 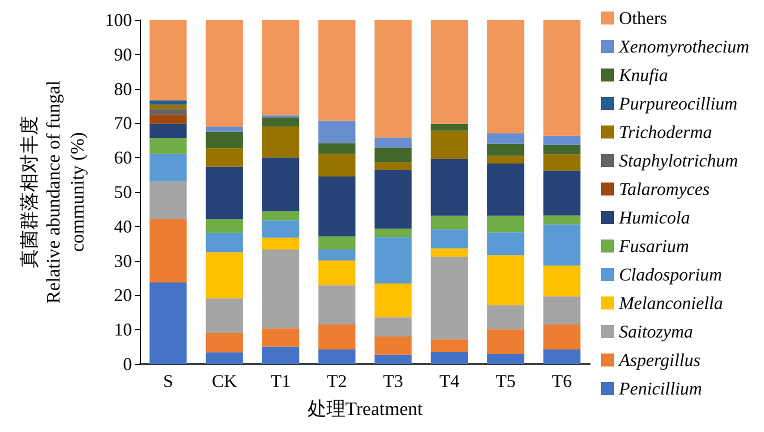 I want to click on y-tick-label: 40, so click(x=123, y=226).